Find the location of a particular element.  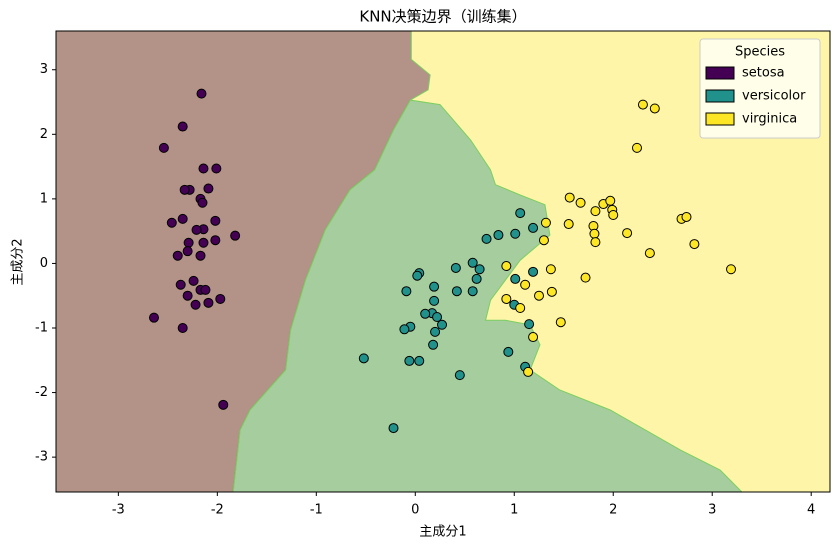

chart-title: KNN决策边界（训练集） is located at coordinates (442, 17).